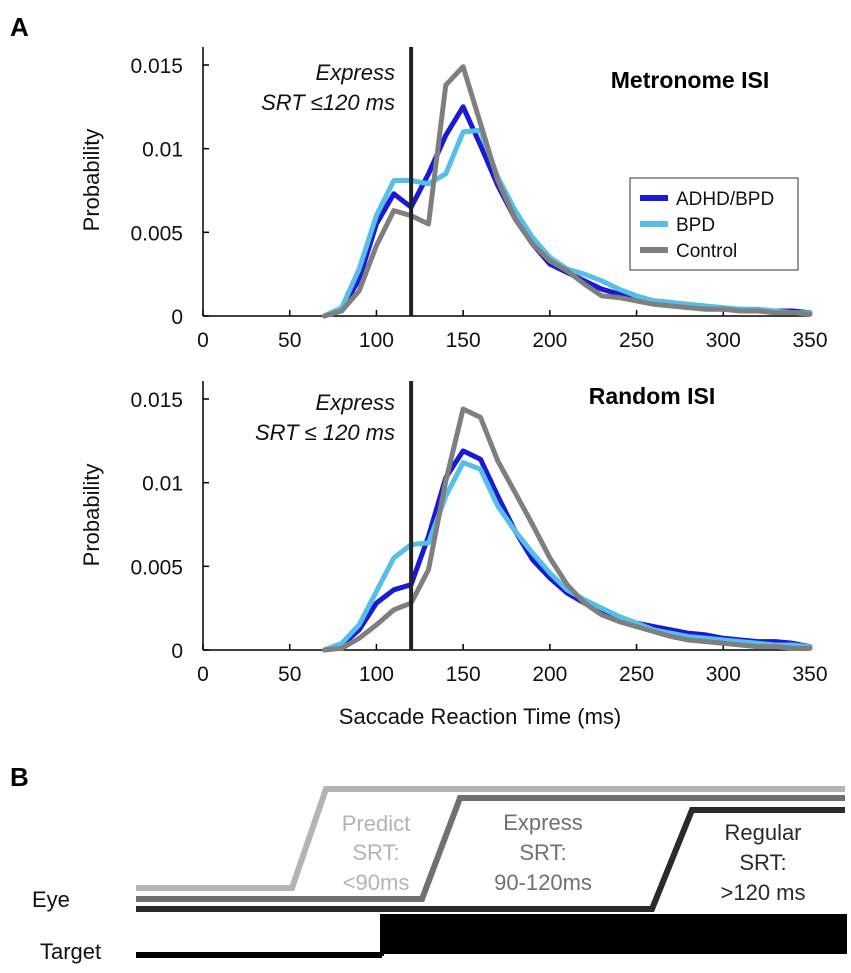 The width and height of the screenshot is (851, 973). Describe the element at coordinates (491, 935) in the screenshot. I see `target-trace` at that location.